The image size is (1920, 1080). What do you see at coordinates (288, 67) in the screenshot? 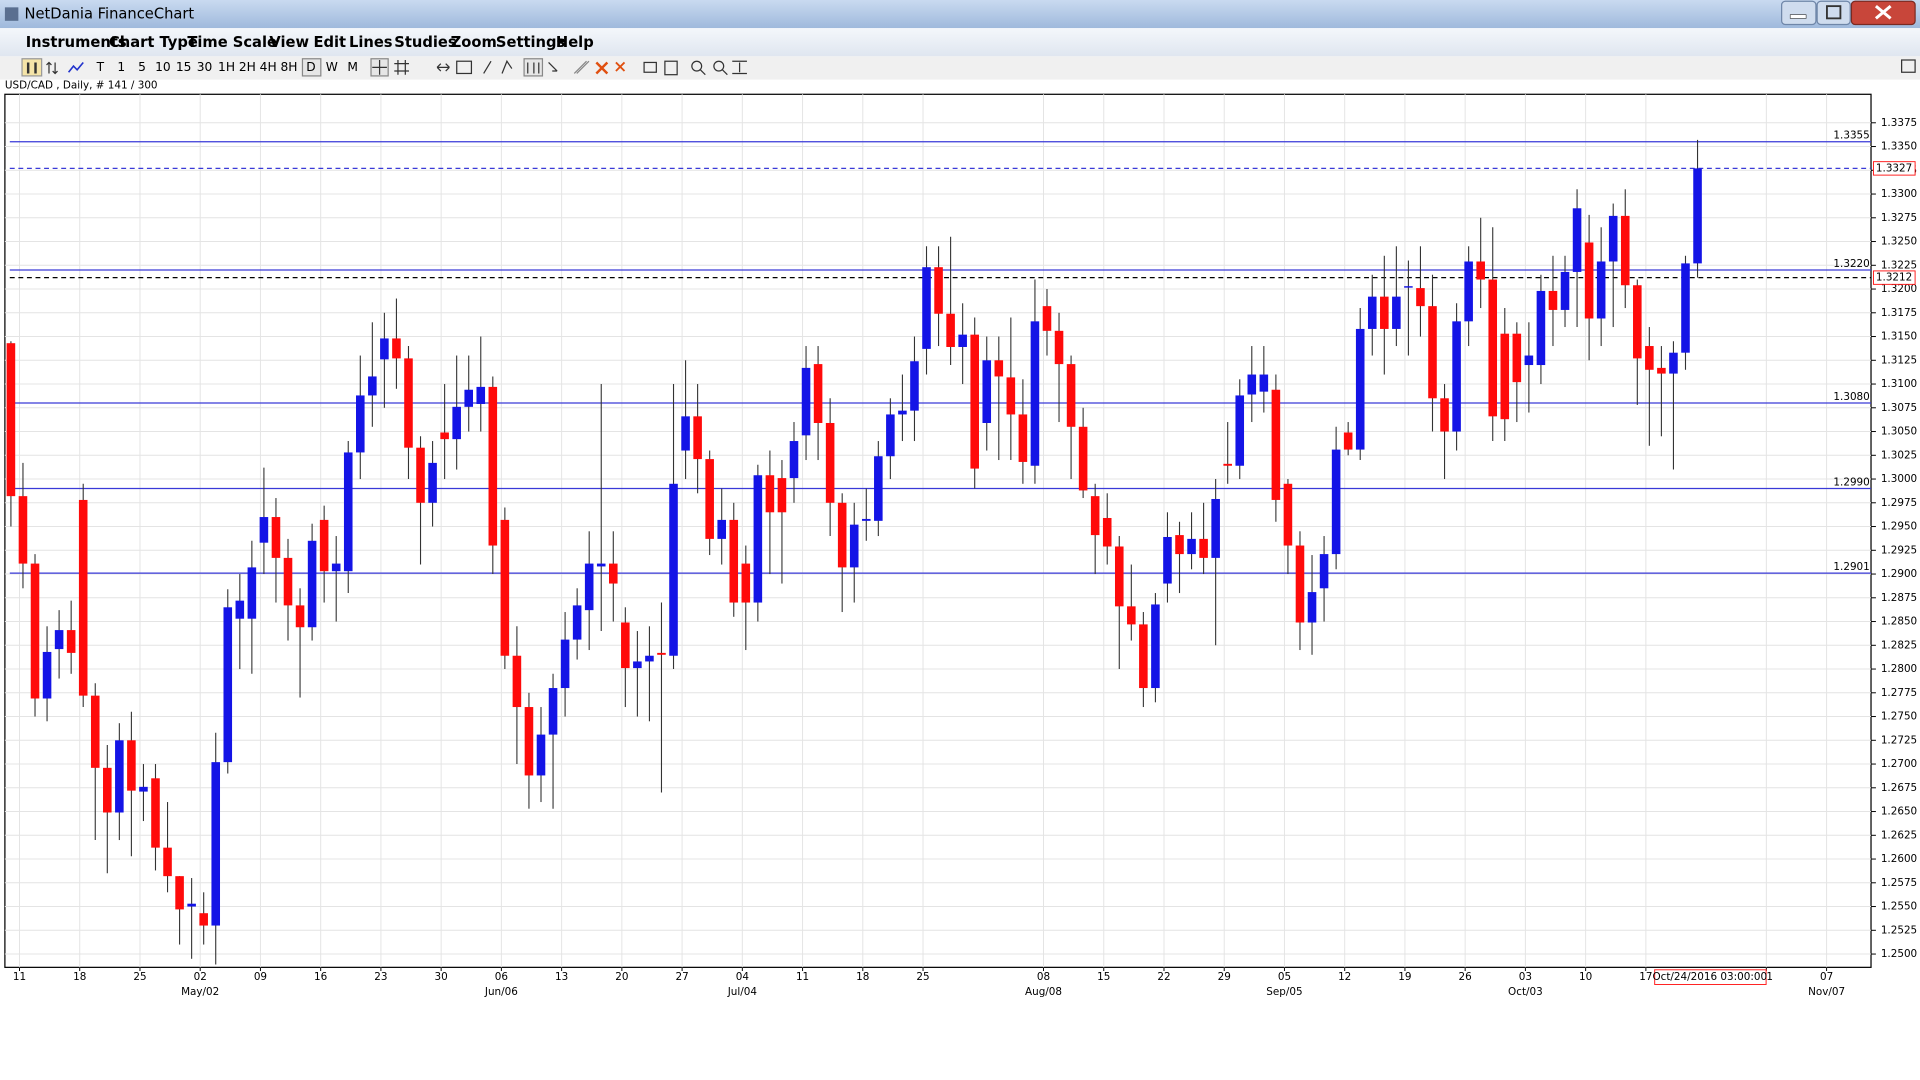
I see `toolbar-button: 8H` at bounding box center [288, 67].